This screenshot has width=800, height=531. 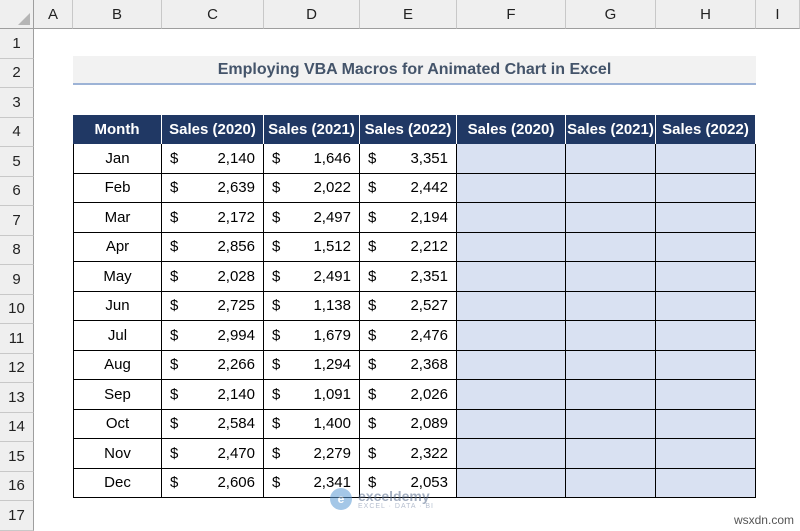 What do you see at coordinates (408, 395) in the screenshot?
I see `sales-cell: $2,026` at bounding box center [408, 395].